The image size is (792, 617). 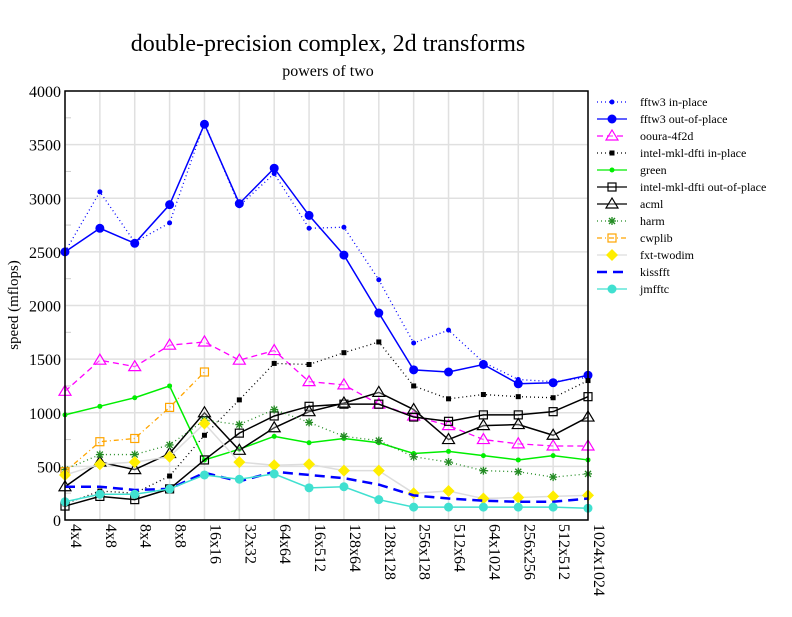 I want to click on x-tick-label: 16x16, so click(x=214, y=544).